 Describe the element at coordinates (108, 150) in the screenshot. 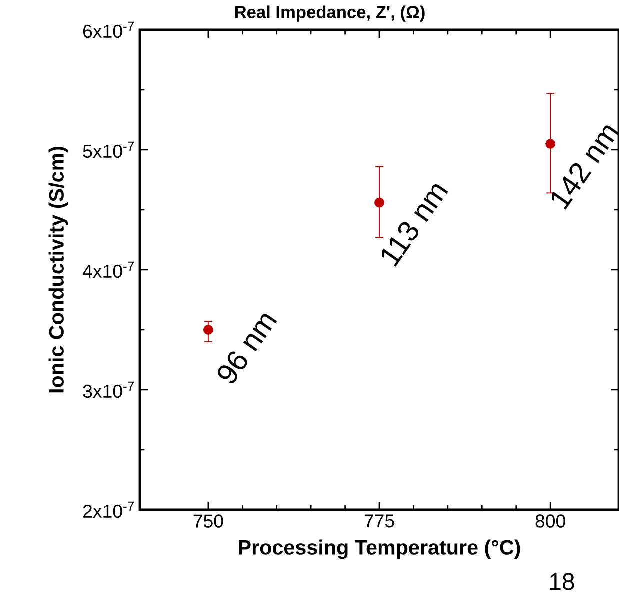

I see `y-tick-label: 5x10$^{-7}$` at that location.